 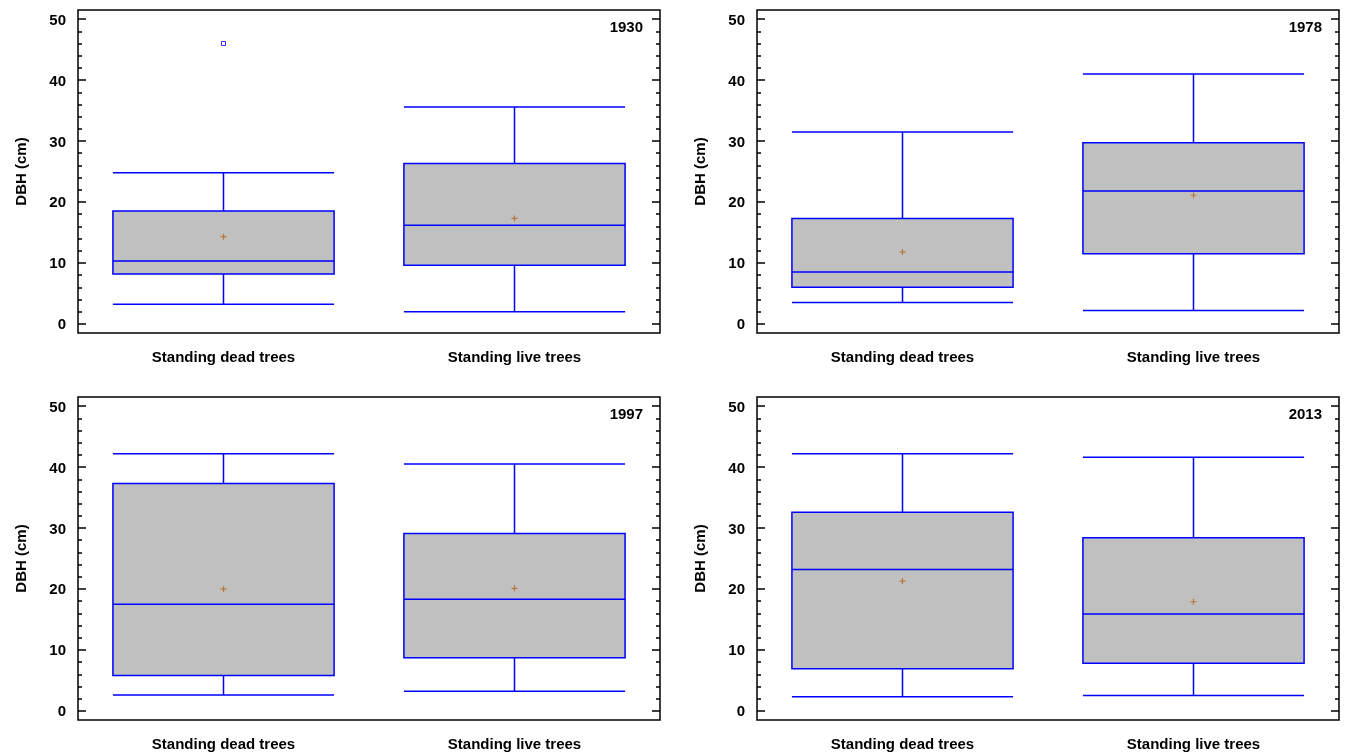 I want to click on text: 1978, so click(x=1305, y=26).